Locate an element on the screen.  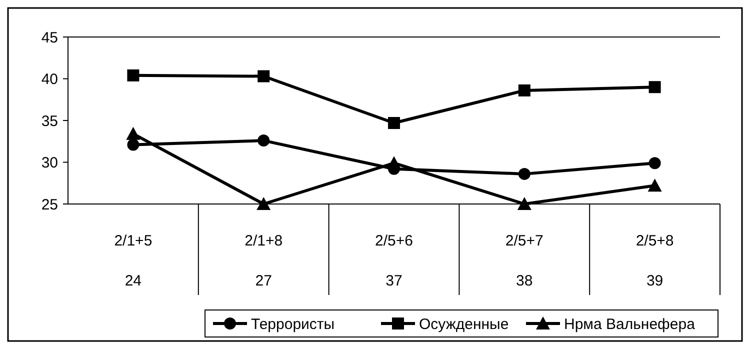
category-label: 2/1+8 27 is located at coordinates (263, 261).